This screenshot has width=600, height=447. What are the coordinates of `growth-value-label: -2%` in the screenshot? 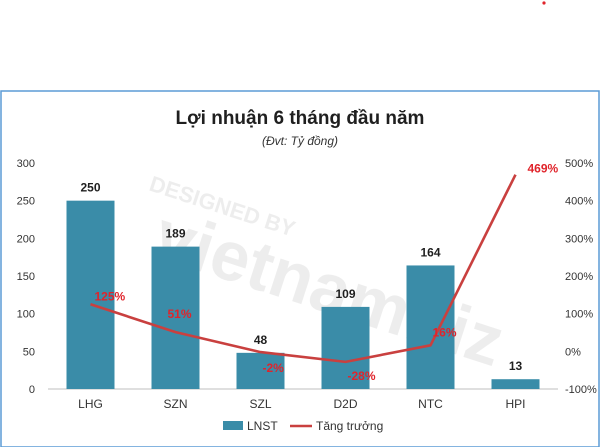 It's located at (274, 368).